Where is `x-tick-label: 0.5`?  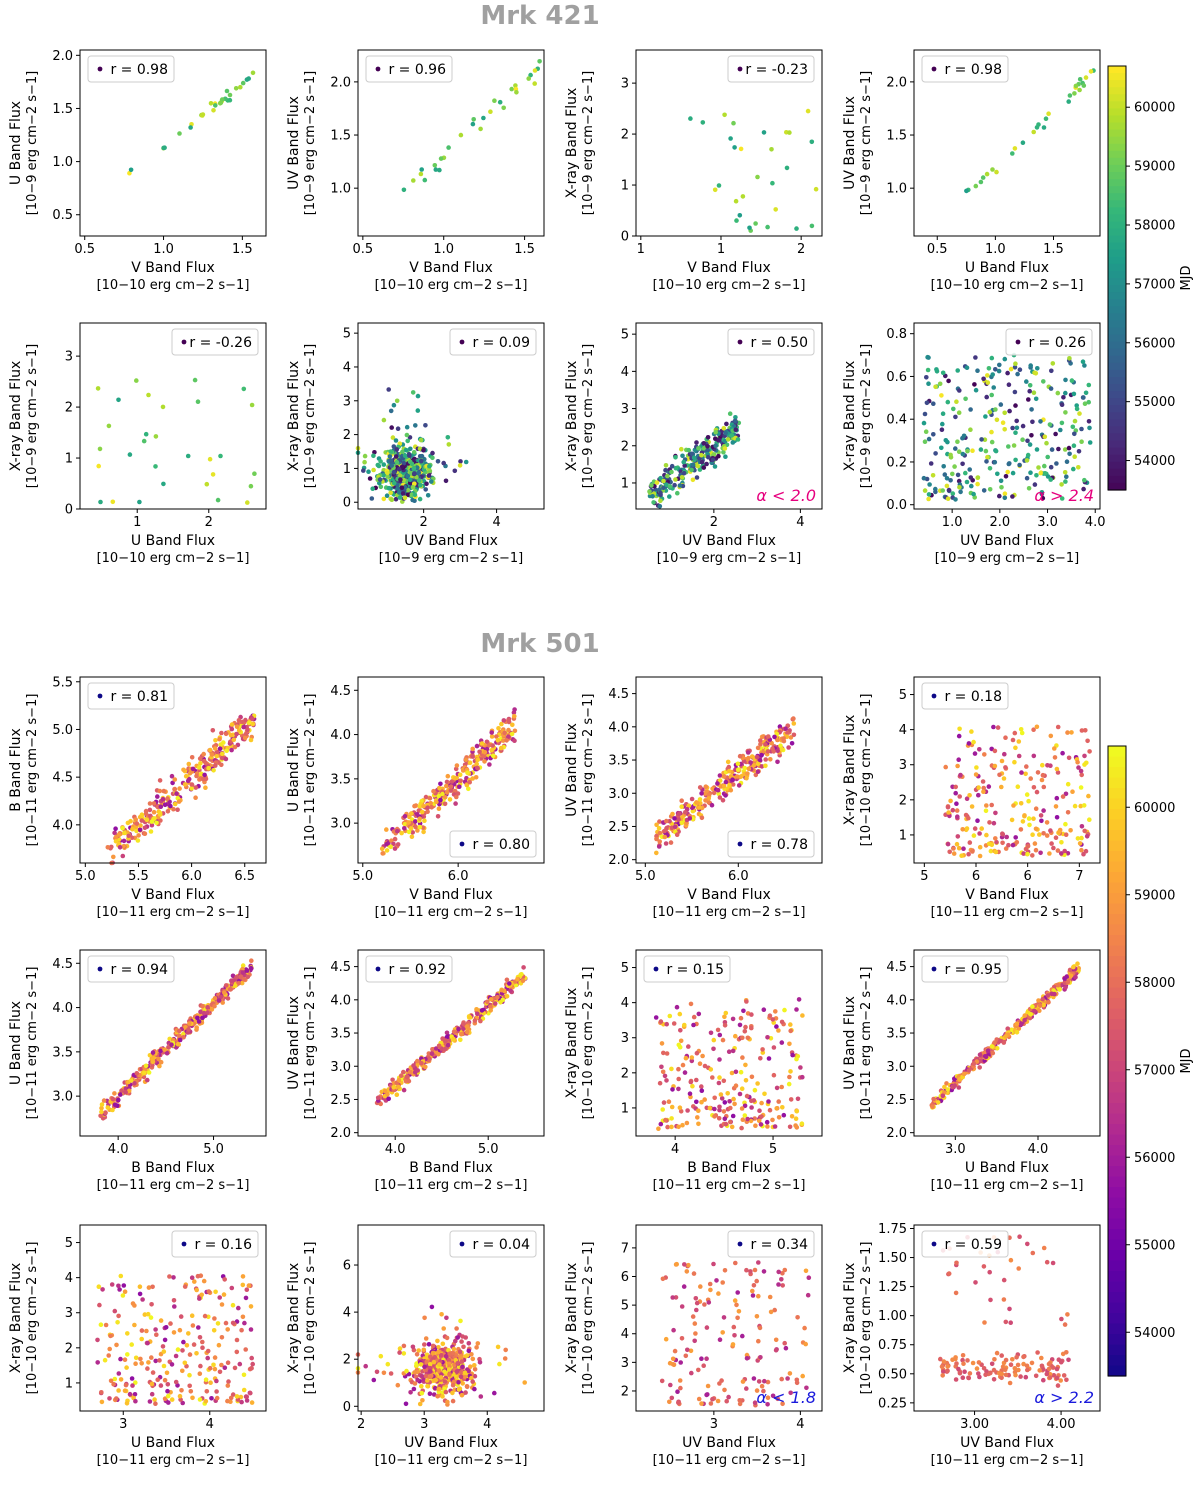 x-tick-label: 0.5 is located at coordinates (363, 249).